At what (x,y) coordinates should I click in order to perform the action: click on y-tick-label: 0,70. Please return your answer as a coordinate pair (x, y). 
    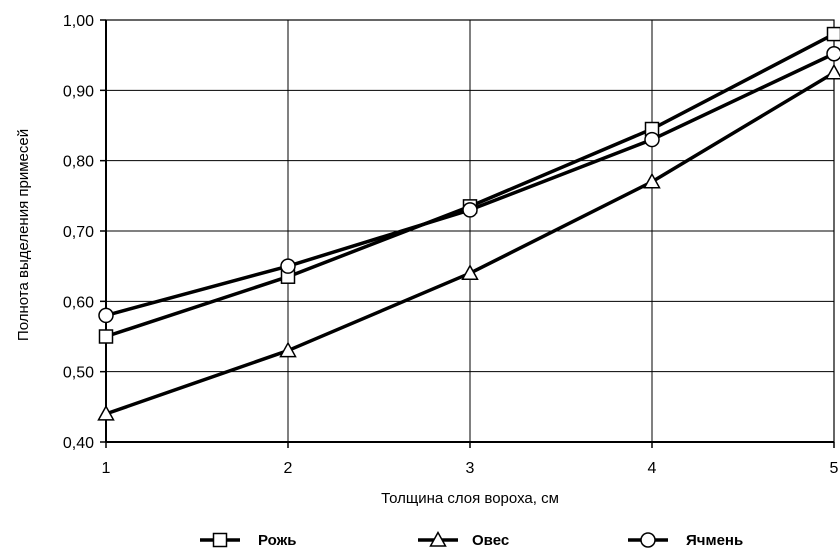
    Looking at the image, I should click on (78, 232).